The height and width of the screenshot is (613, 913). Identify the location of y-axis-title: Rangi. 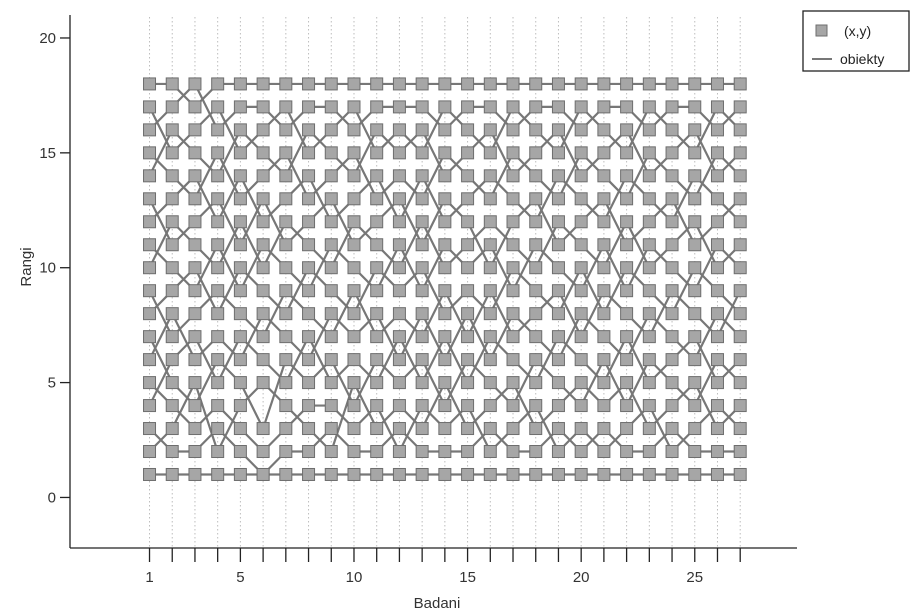
(26, 266).